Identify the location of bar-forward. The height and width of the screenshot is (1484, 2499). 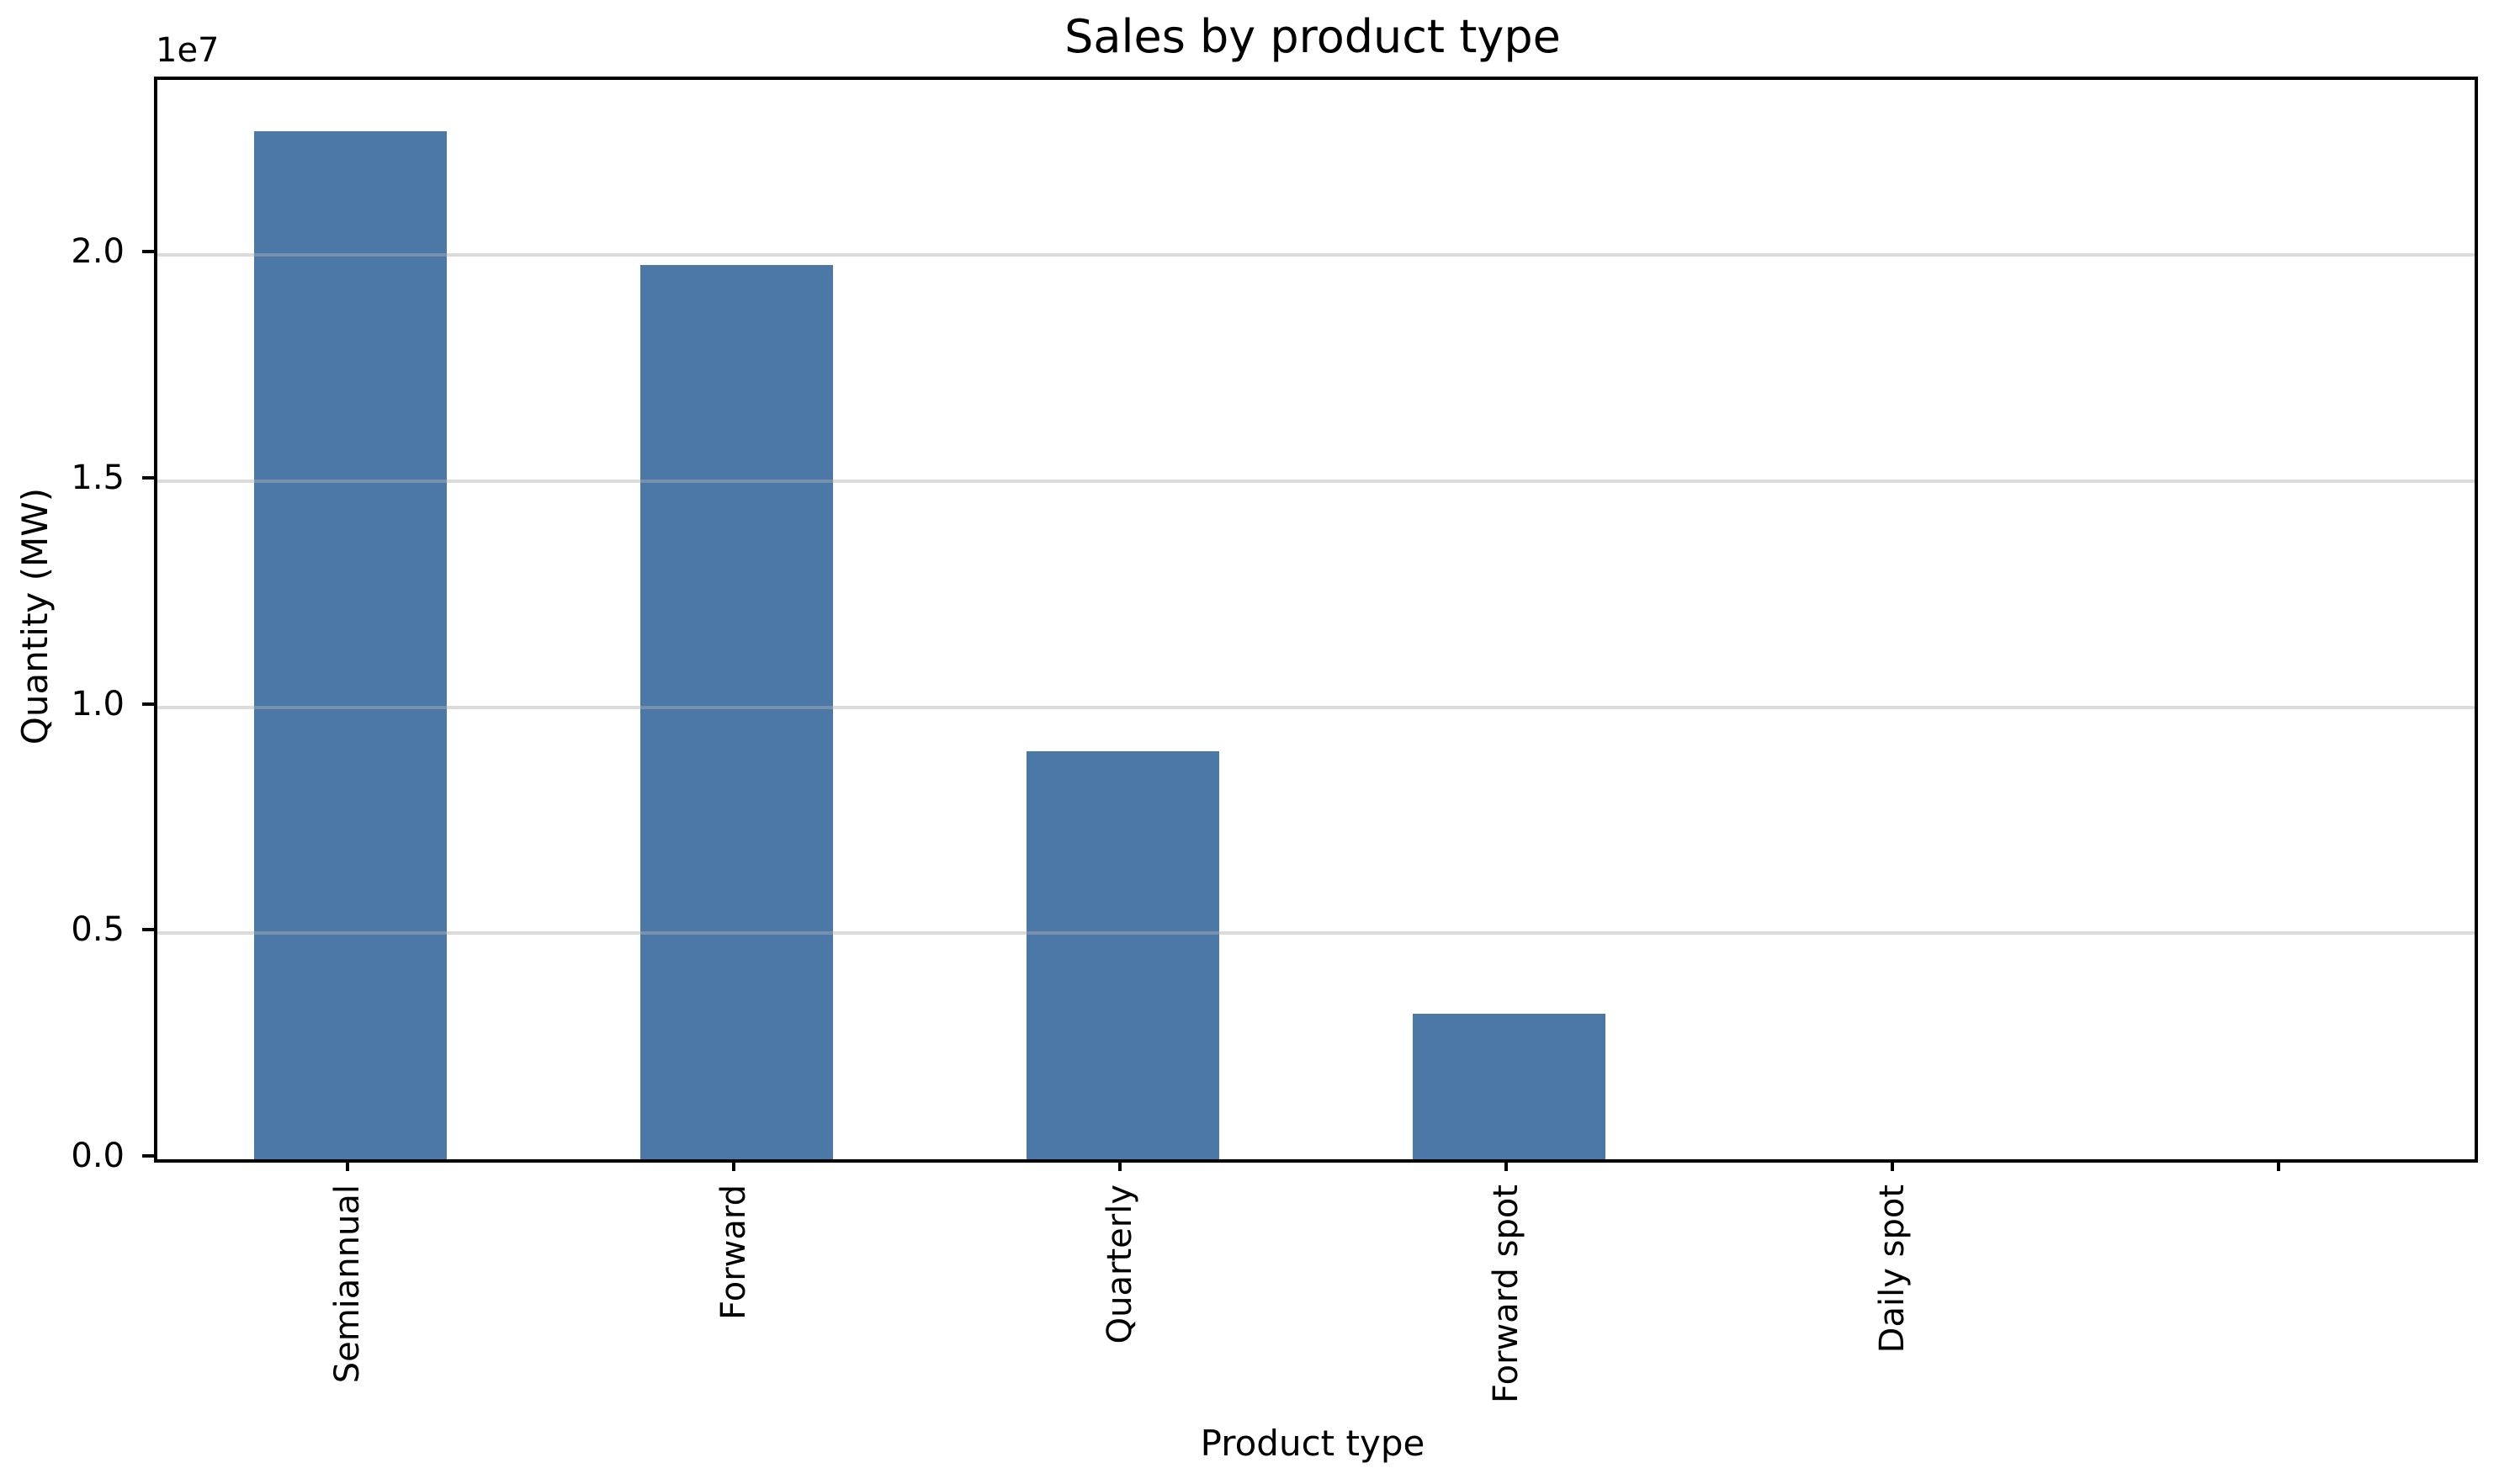
(736, 712).